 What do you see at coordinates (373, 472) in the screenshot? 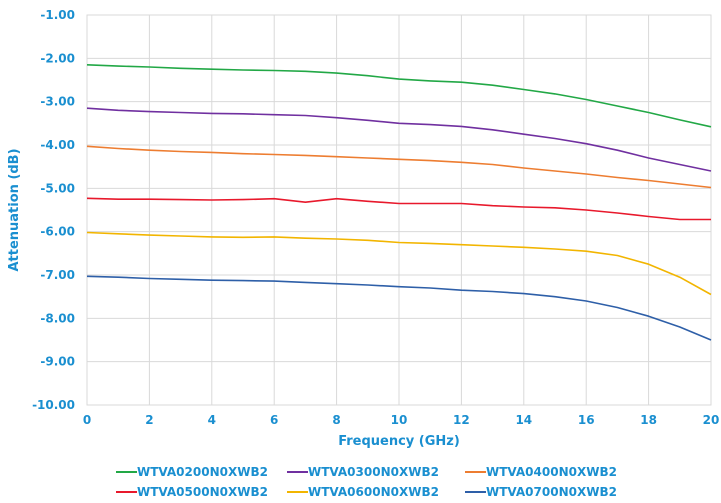
I see `legend-label: WTVA0300N0XWB2` at bounding box center [373, 472].